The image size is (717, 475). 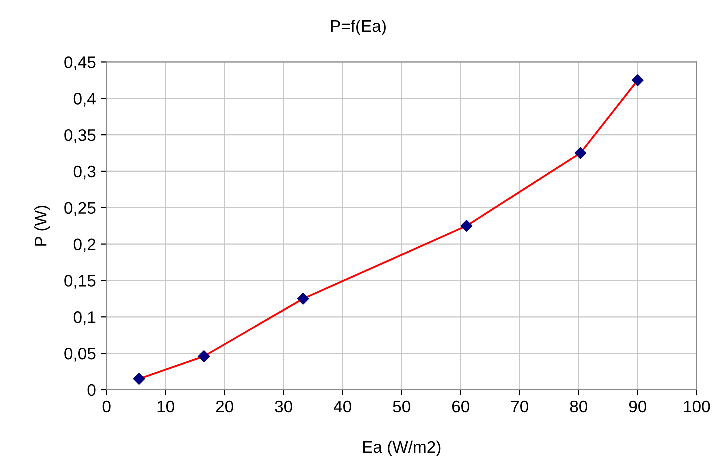 I want to click on x-tick-label: 50, so click(x=401, y=406).